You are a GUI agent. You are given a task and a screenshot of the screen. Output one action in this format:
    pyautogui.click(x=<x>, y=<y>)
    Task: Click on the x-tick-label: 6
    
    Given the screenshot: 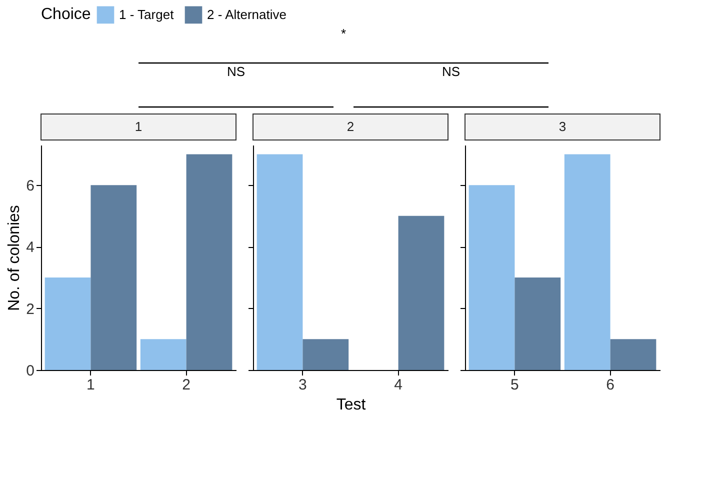 What is the action you would take?
    pyautogui.click(x=610, y=385)
    